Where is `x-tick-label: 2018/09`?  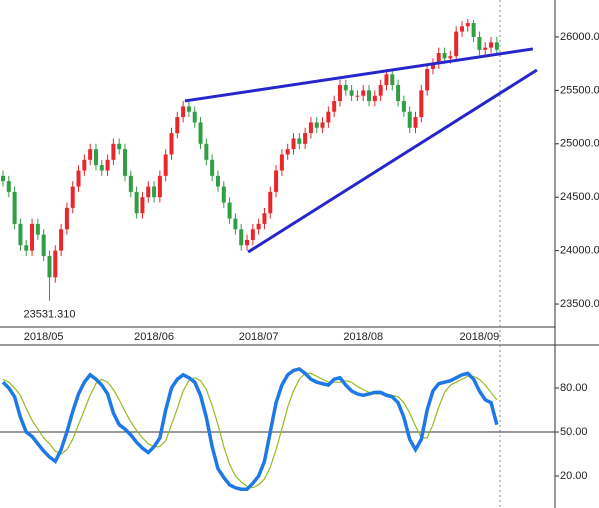 x-tick-label: 2018/09 is located at coordinates (480, 337).